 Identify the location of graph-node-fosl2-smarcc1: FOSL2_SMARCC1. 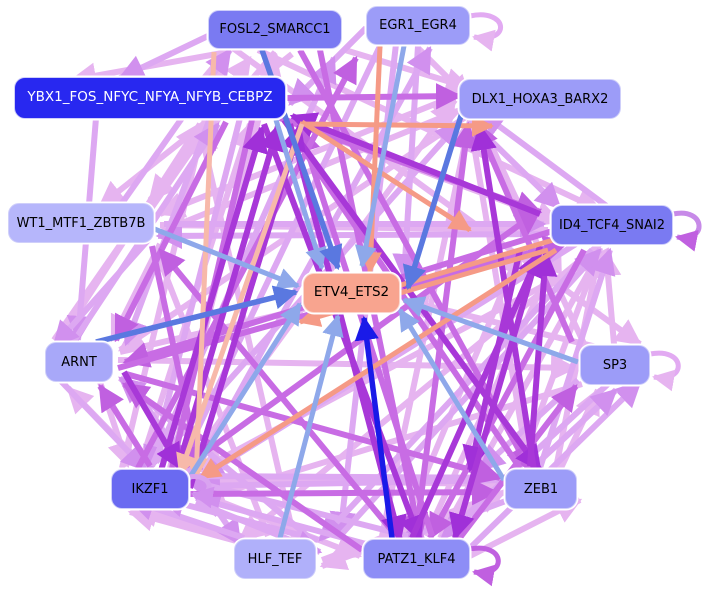
(275, 29).